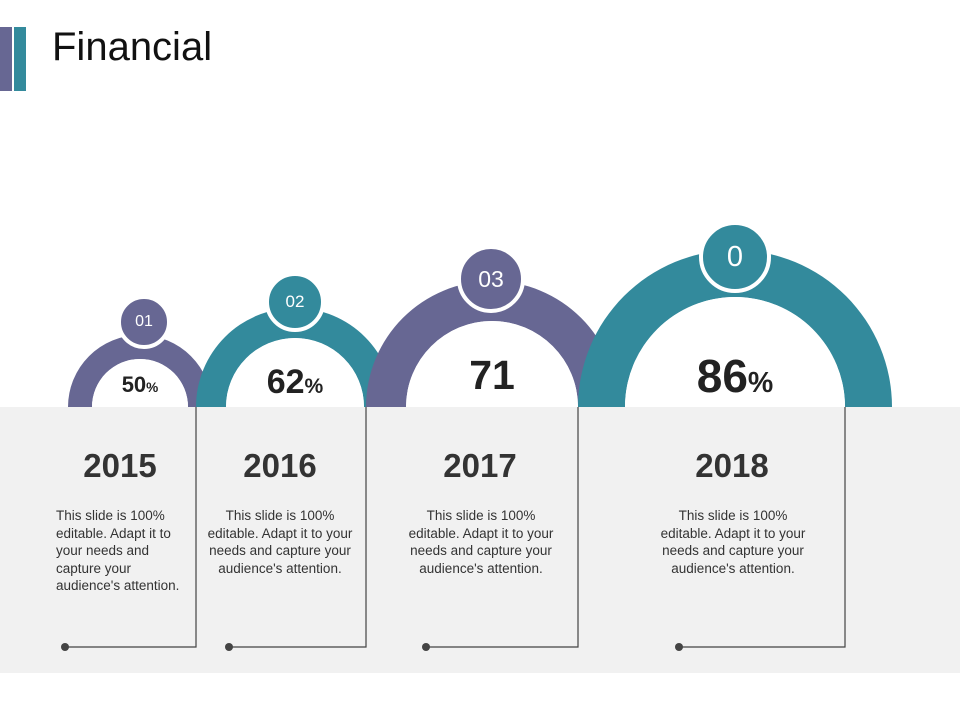 The height and width of the screenshot is (720, 960). Describe the element at coordinates (6, 59) in the screenshot. I see `accent-bar-left` at that location.